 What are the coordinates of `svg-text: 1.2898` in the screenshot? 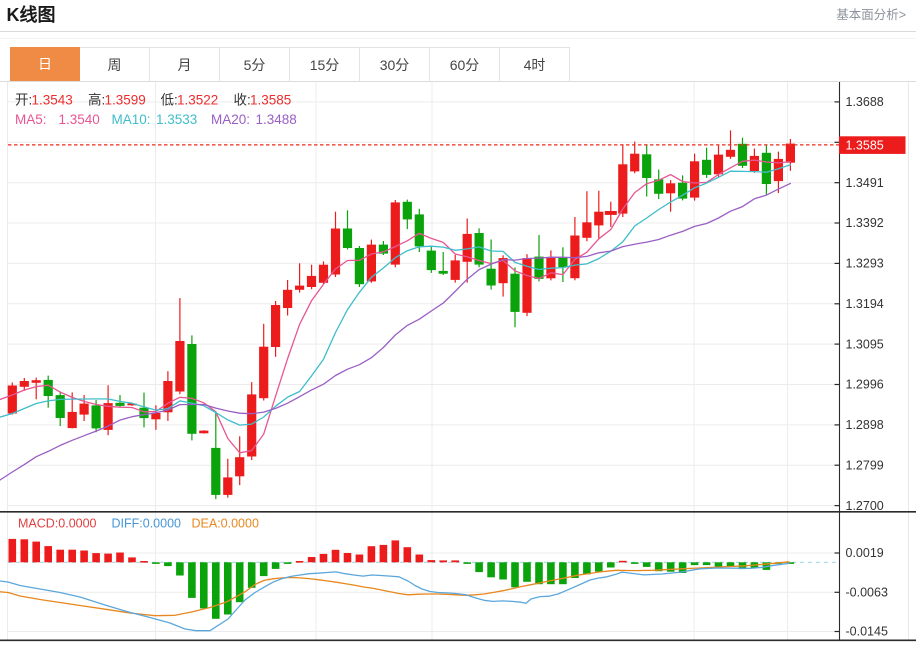 It's located at (865, 425).